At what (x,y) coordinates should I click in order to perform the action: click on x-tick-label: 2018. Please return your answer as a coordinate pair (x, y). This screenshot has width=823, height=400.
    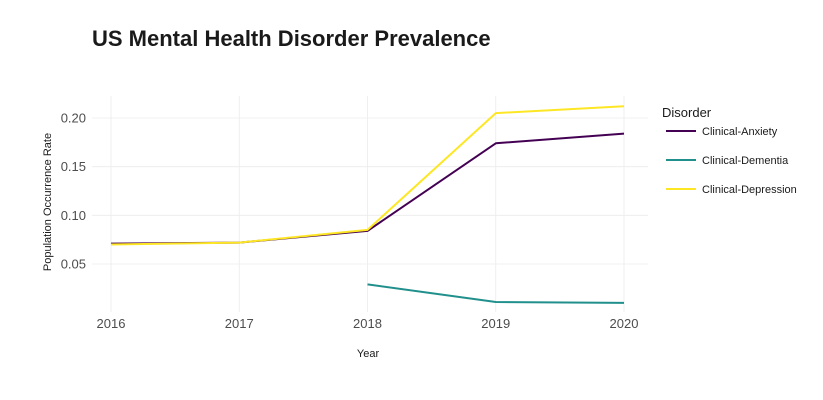
    Looking at the image, I should click on (367, 323).